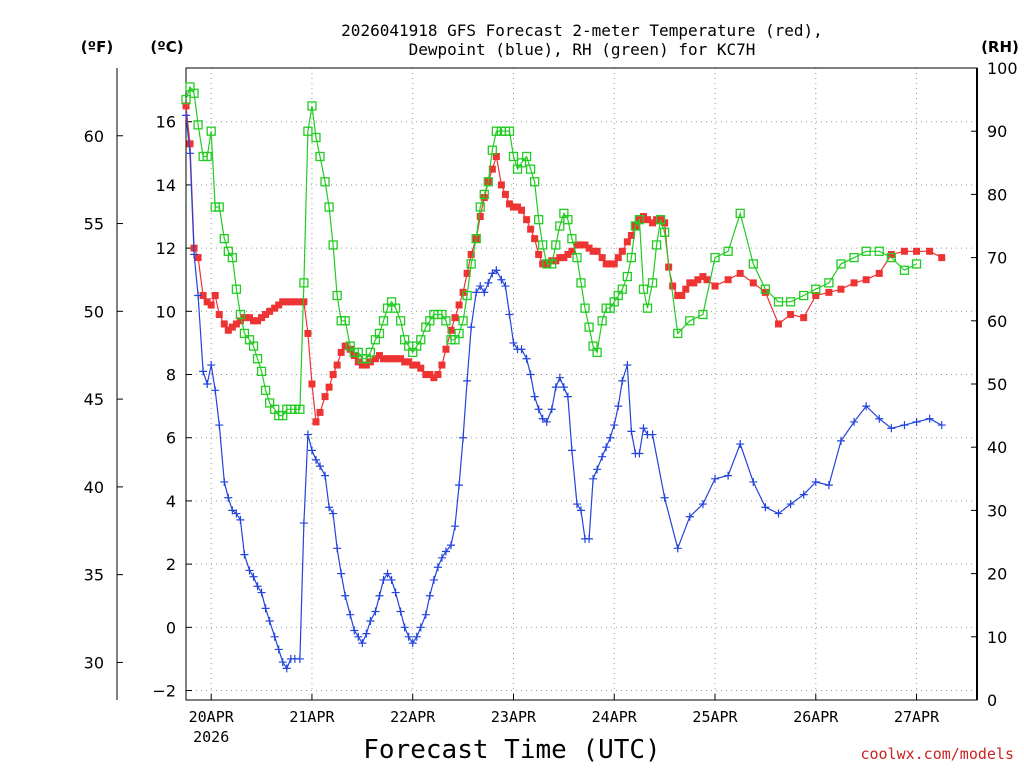 The width and height of the screenshot is (1024, 768). Describe the element at coordinates (171, 564) in the screenshot. I see `celsius-tick-label: 2` at that location.